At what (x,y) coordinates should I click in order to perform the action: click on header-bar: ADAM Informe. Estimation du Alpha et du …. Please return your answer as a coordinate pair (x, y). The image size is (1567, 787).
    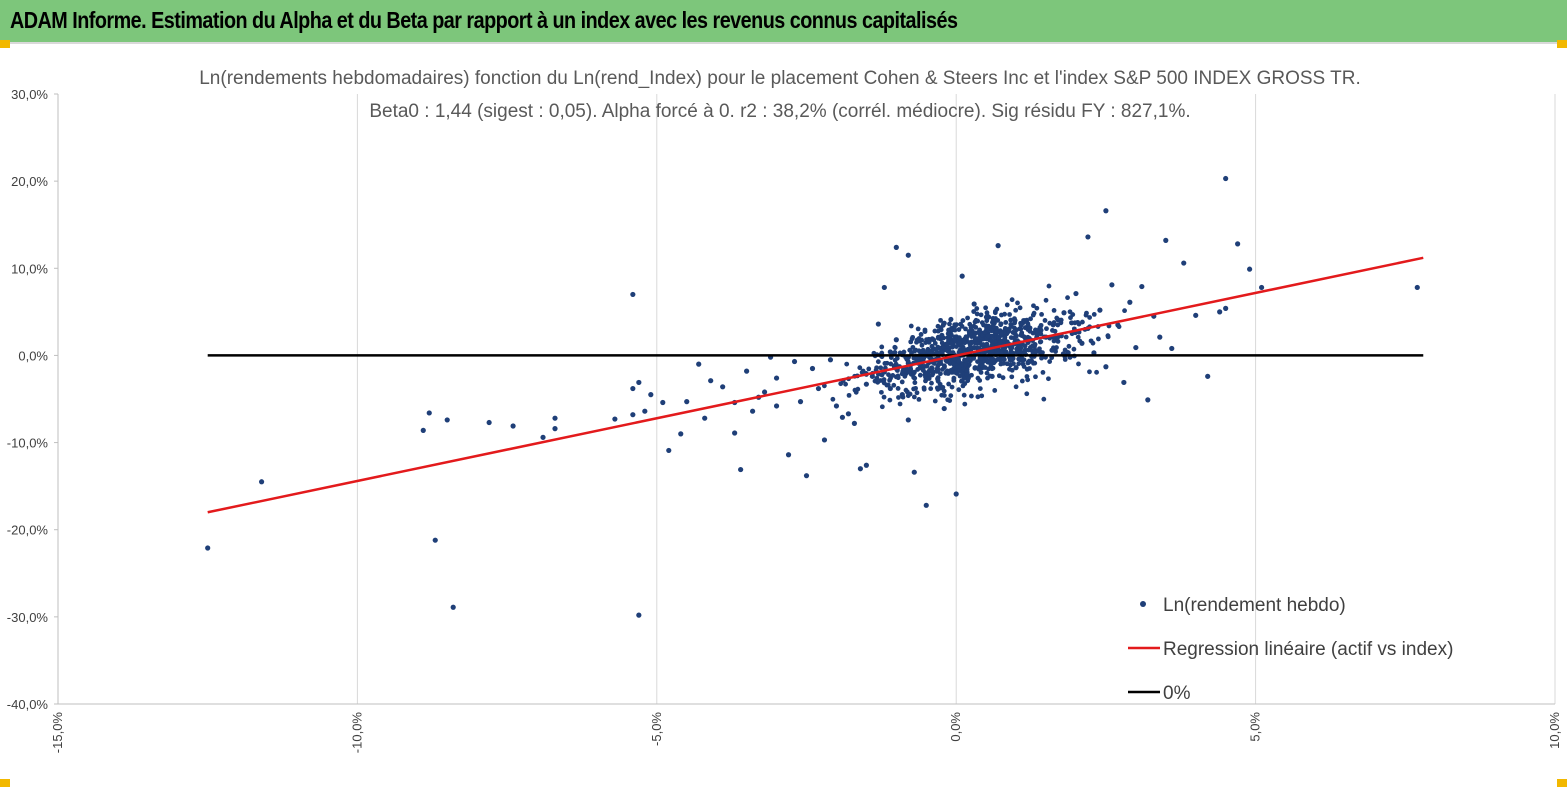
    Looking at the image, I should click on (783, 22).